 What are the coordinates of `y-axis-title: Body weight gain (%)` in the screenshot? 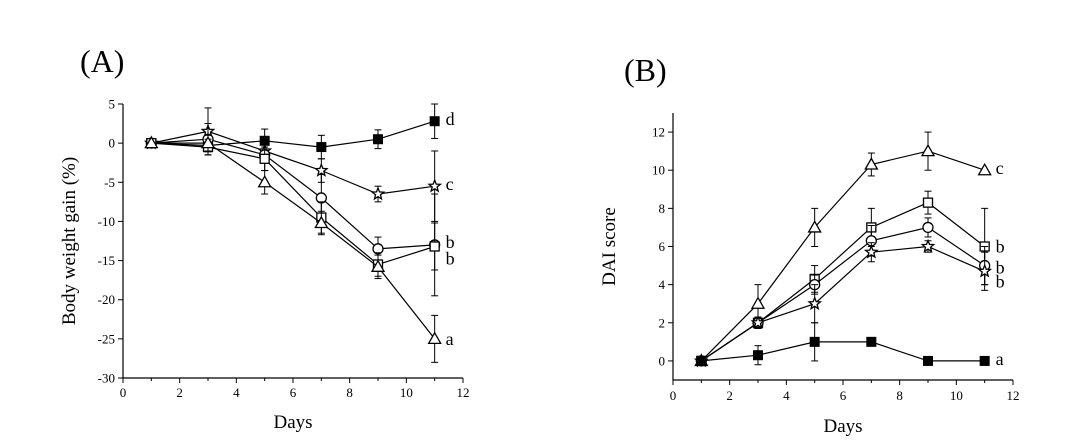 It's located at (69, 241).